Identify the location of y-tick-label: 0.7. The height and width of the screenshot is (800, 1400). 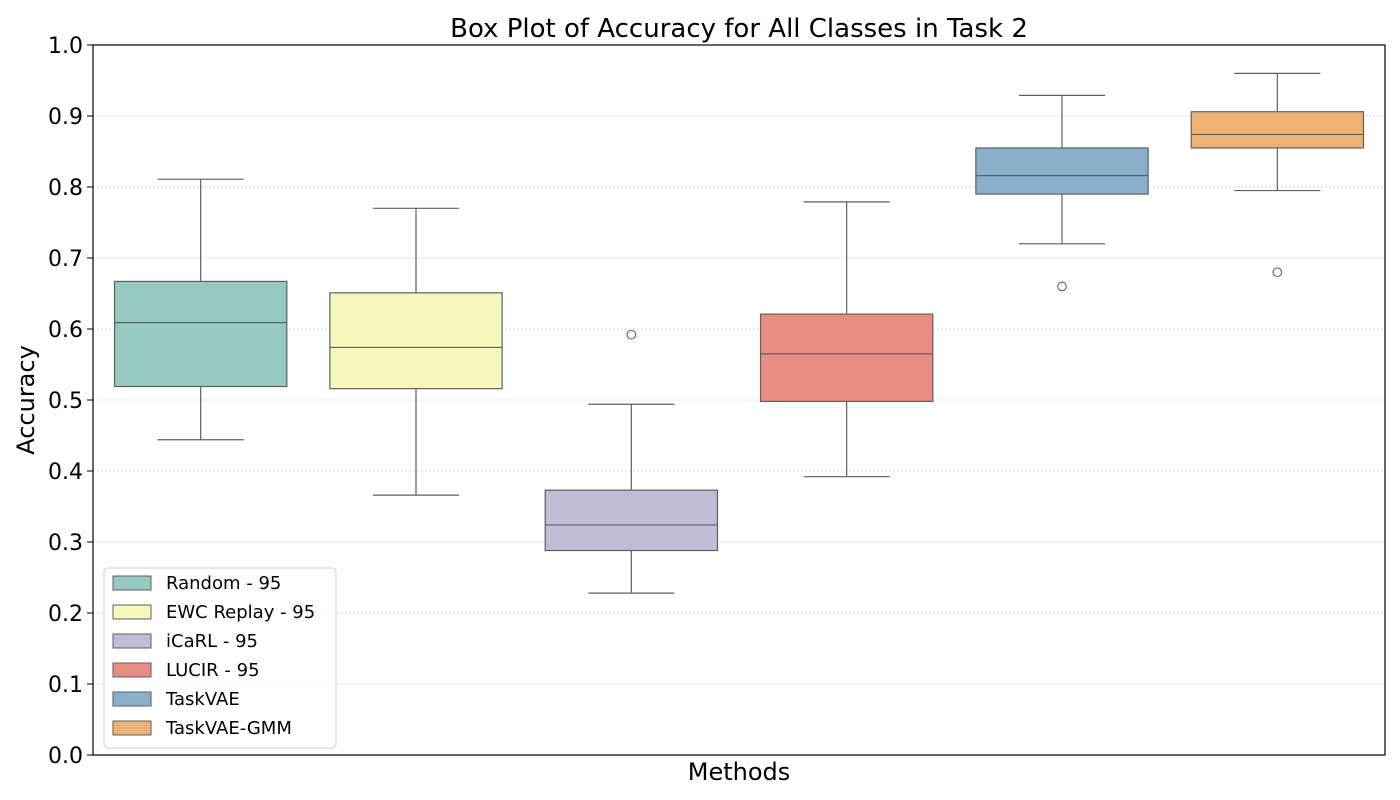
(65, 259).